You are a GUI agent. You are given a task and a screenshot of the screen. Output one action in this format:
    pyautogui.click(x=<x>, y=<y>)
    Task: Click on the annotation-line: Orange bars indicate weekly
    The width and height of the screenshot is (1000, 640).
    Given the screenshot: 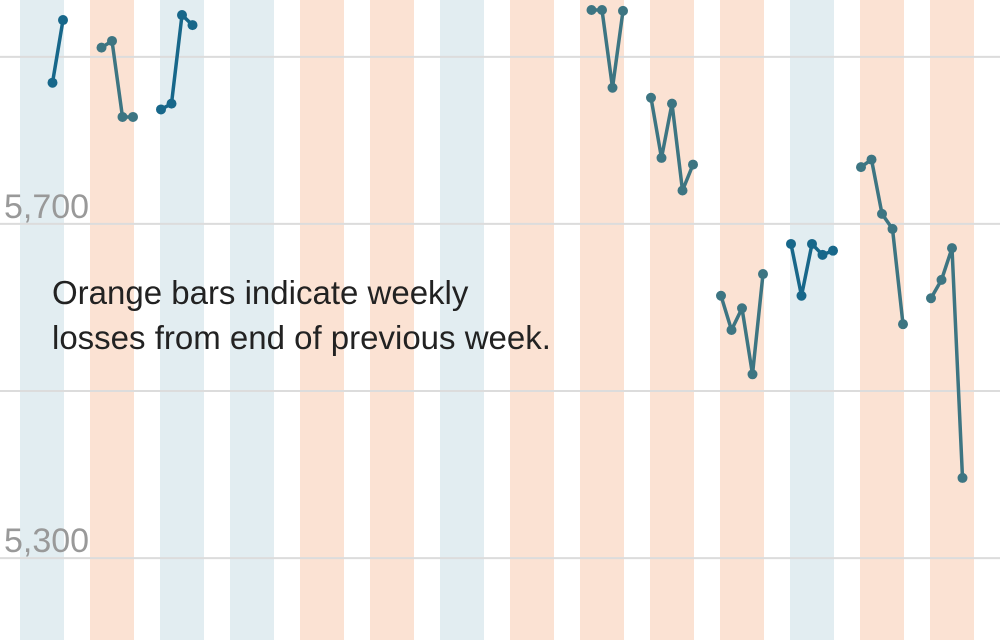 What is the action you would take?
    pyautogui.click(x=260, y=292)
    